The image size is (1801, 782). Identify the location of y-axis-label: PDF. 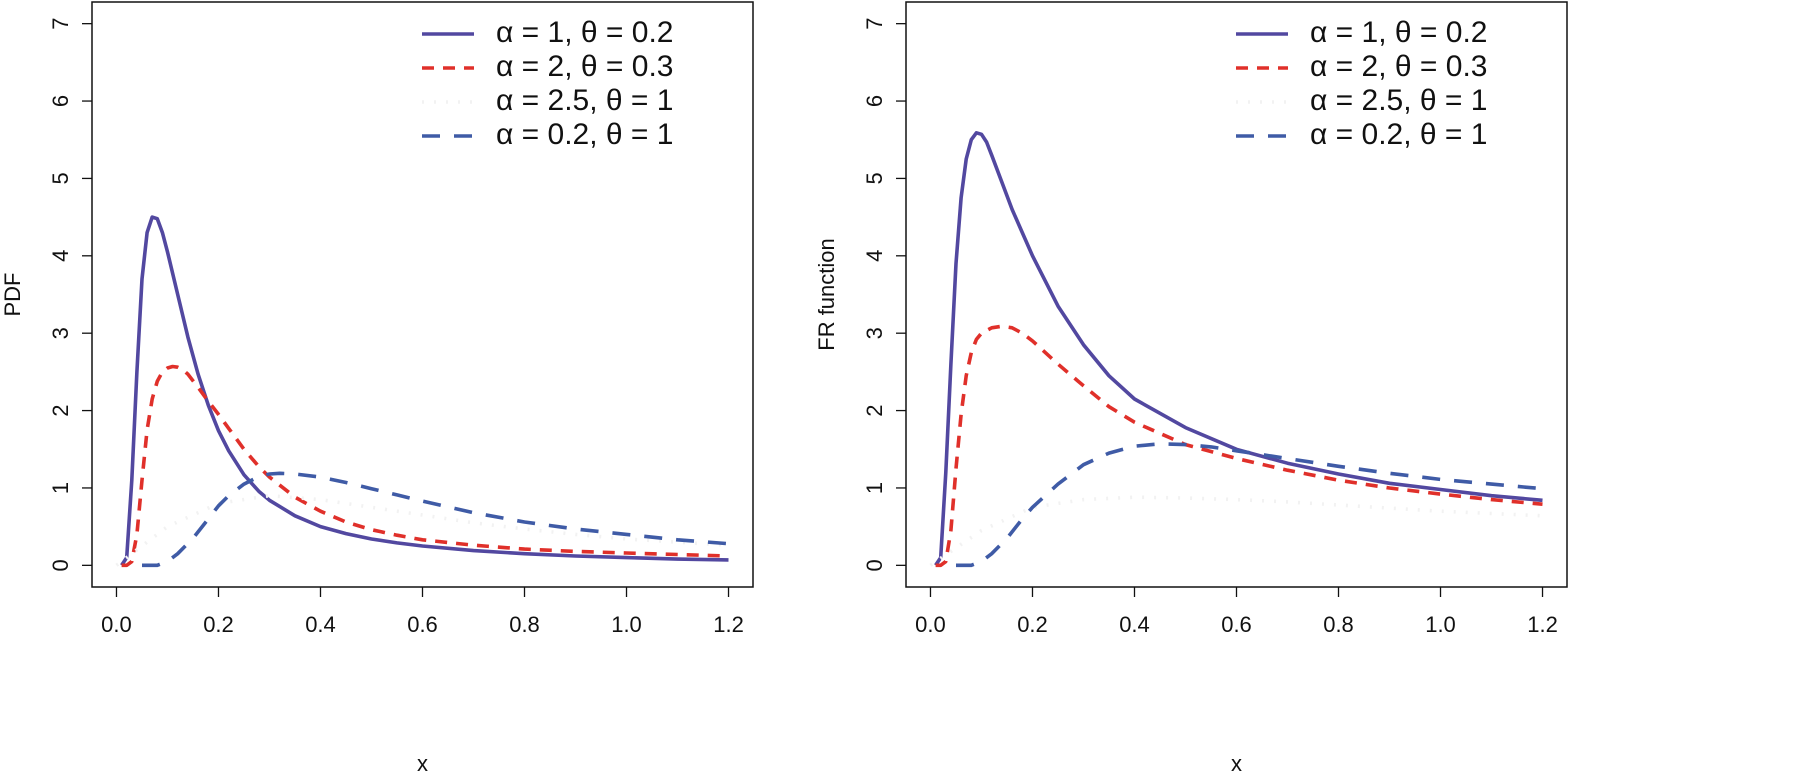
(12, 295).